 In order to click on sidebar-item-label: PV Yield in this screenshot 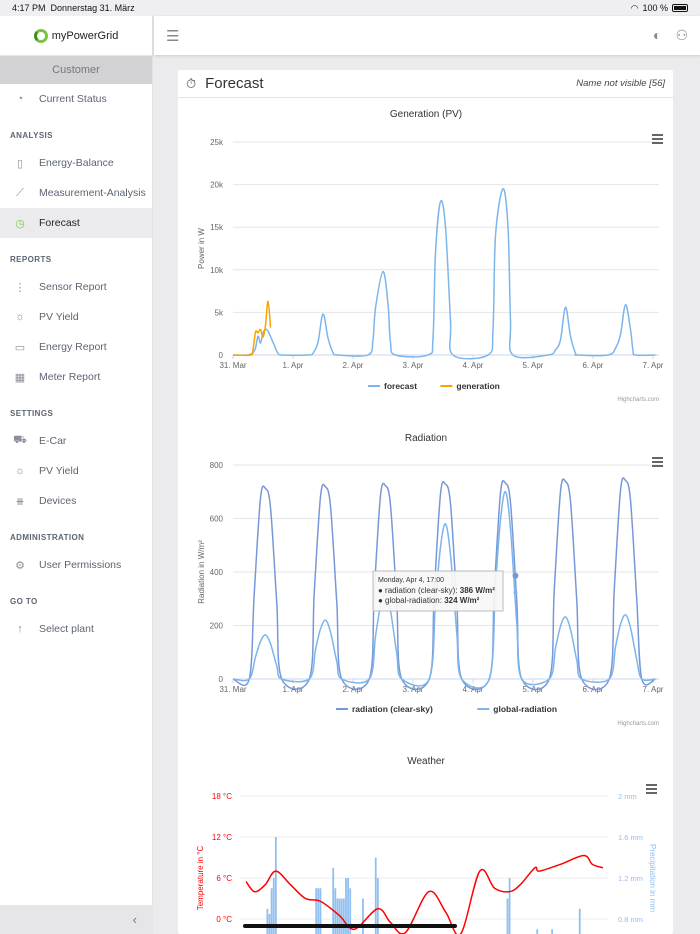, I will do `click(59, 471)`.